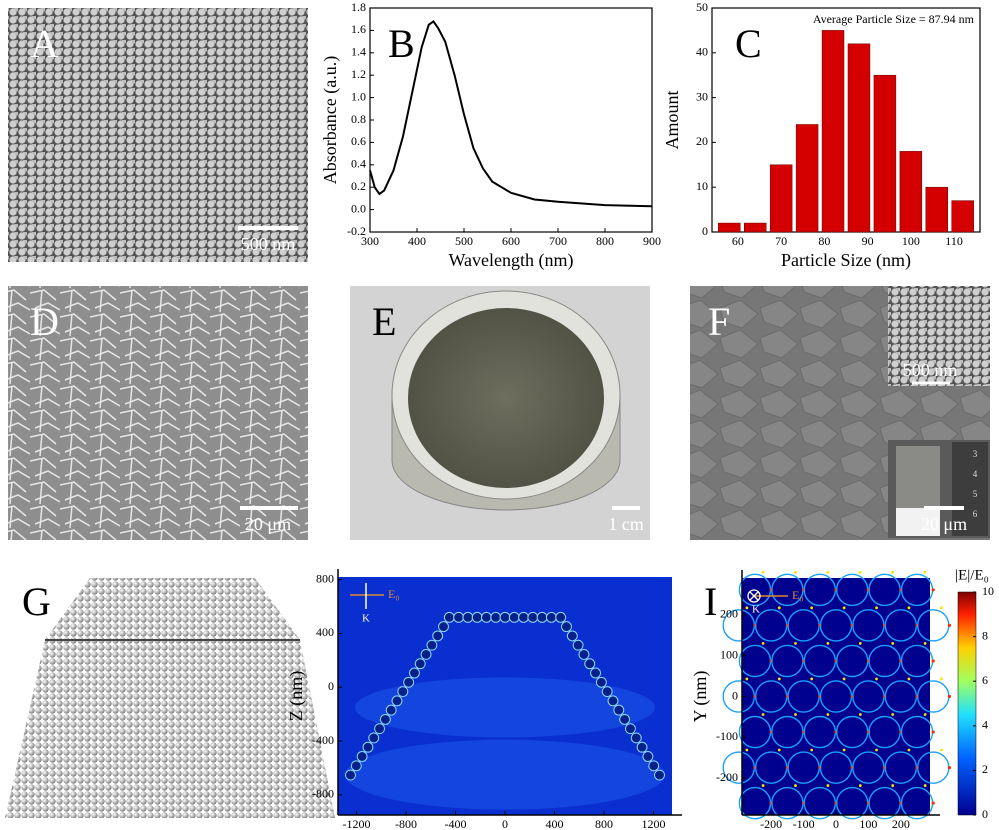 Image resolution: width=999 pixels, height=830 pixels. I want to click on x-tick-label: 300, so click(370, 241).